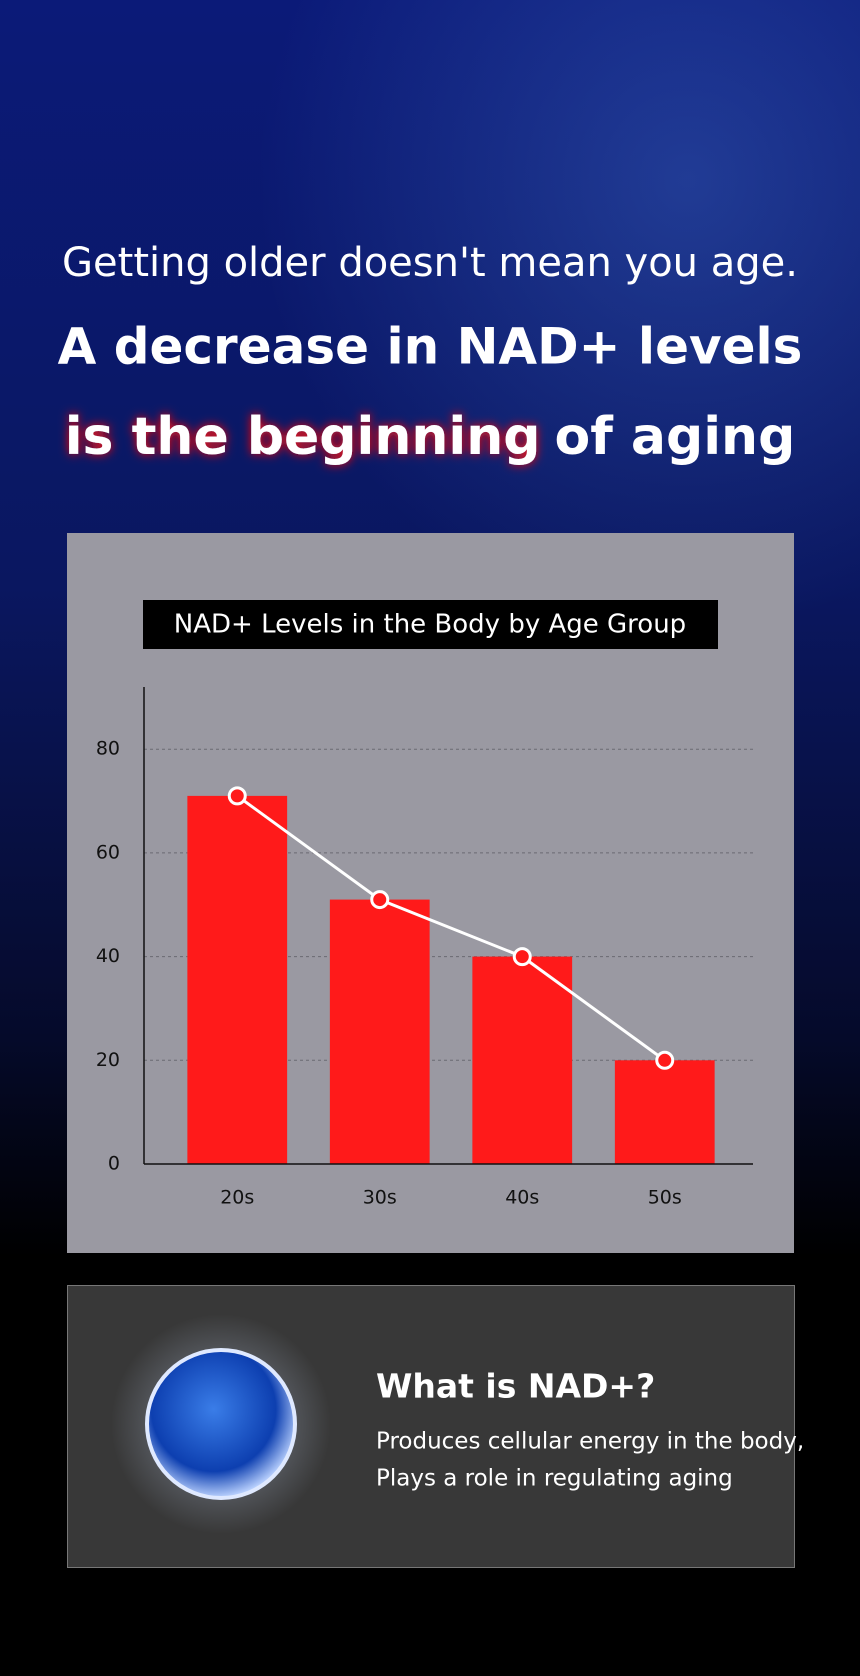 The image size is (860, 1676). I want to click on y-tick-label: 60, so click(108, 852).